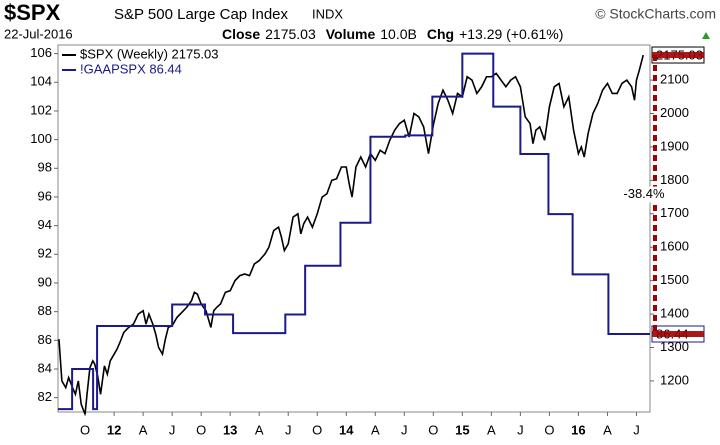  What do you see at coordinates (45, 195) in the screenshot?
I see `y-tick-label: 96` at bounding box center [45, 195].